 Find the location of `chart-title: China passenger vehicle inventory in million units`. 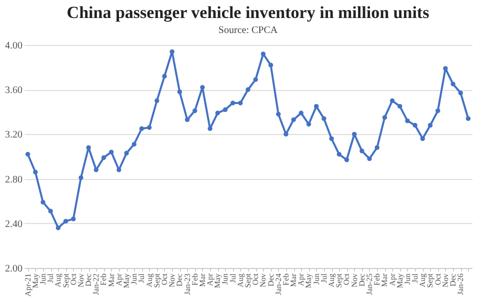

chart-title: China passenger vehicle inventory in million units is located at coordinates (248, 12).